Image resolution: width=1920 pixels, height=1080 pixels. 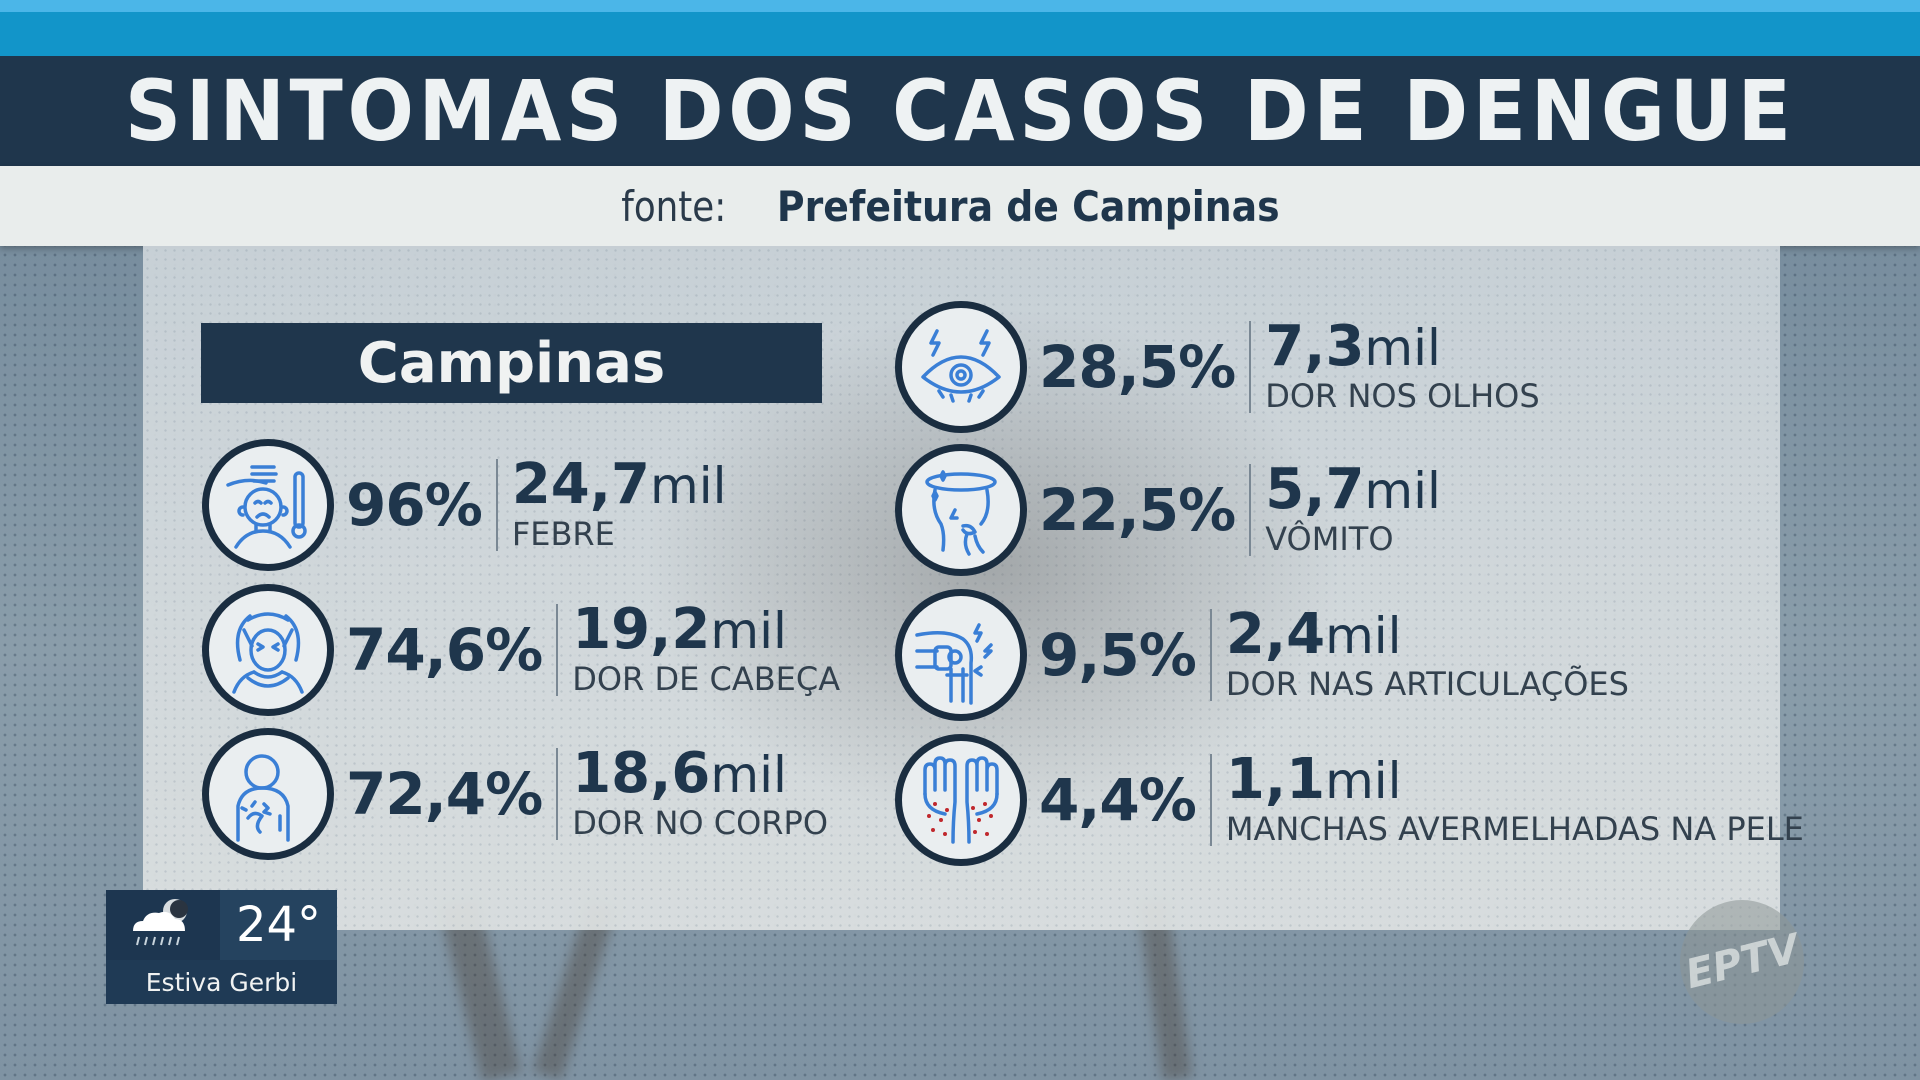 What do you see at coordinates (641, 630) in the screenshot?
I see `symptom-count: 19,2` at bounding box center [641, 630].